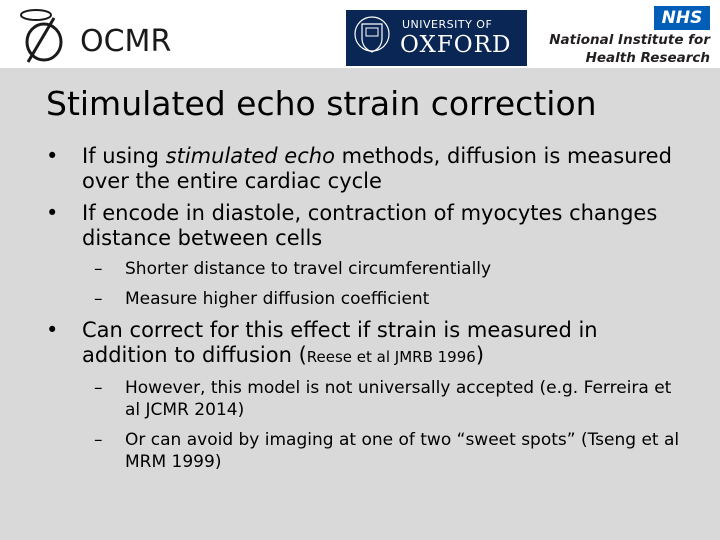 The height and width of the screenshot is (540, 720). Describe the element at coordinates (682, 18) in the screenshot. I see `nhs-badge: NHS` at that location.